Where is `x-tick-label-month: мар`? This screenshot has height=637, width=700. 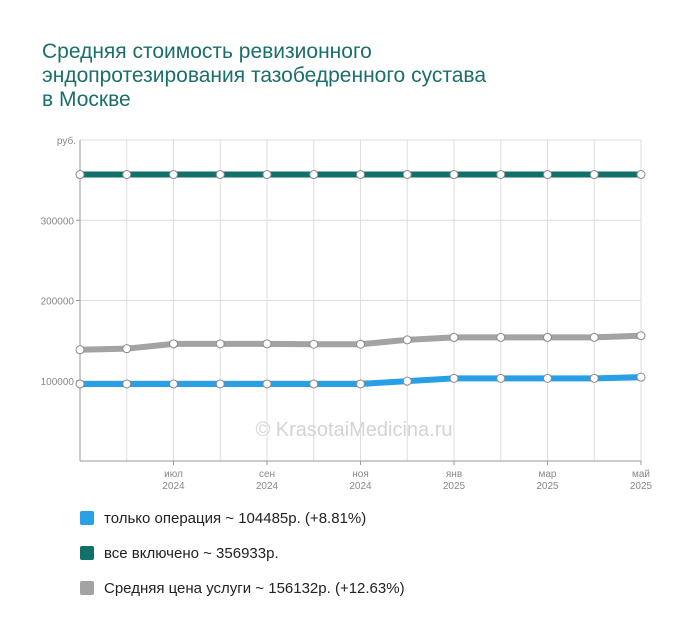 x-tick-label-month: мар is located at coordinates (548, 474).